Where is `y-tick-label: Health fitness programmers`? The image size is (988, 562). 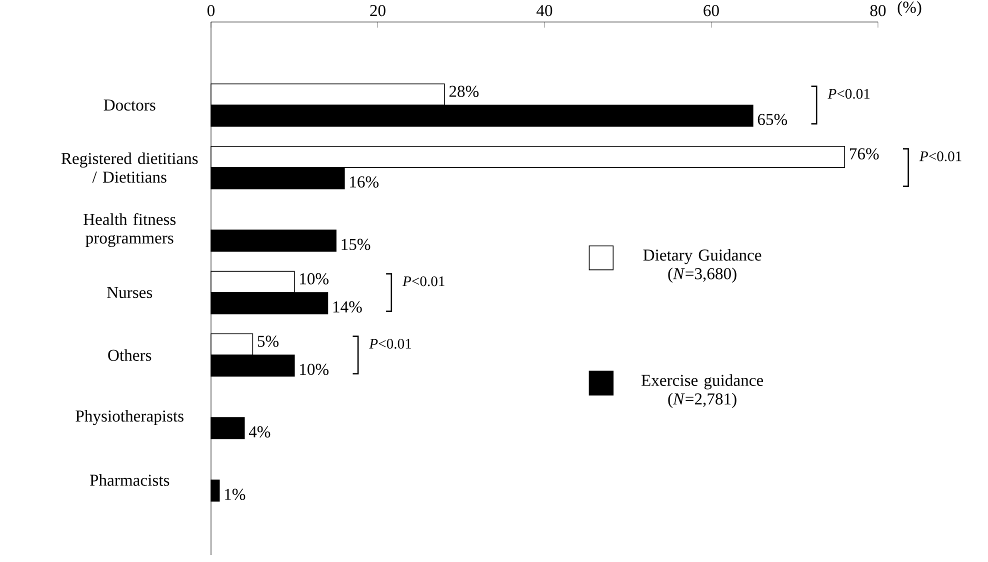
y-tick-label: Health fitness programmers is located at coordinates (130, 230).